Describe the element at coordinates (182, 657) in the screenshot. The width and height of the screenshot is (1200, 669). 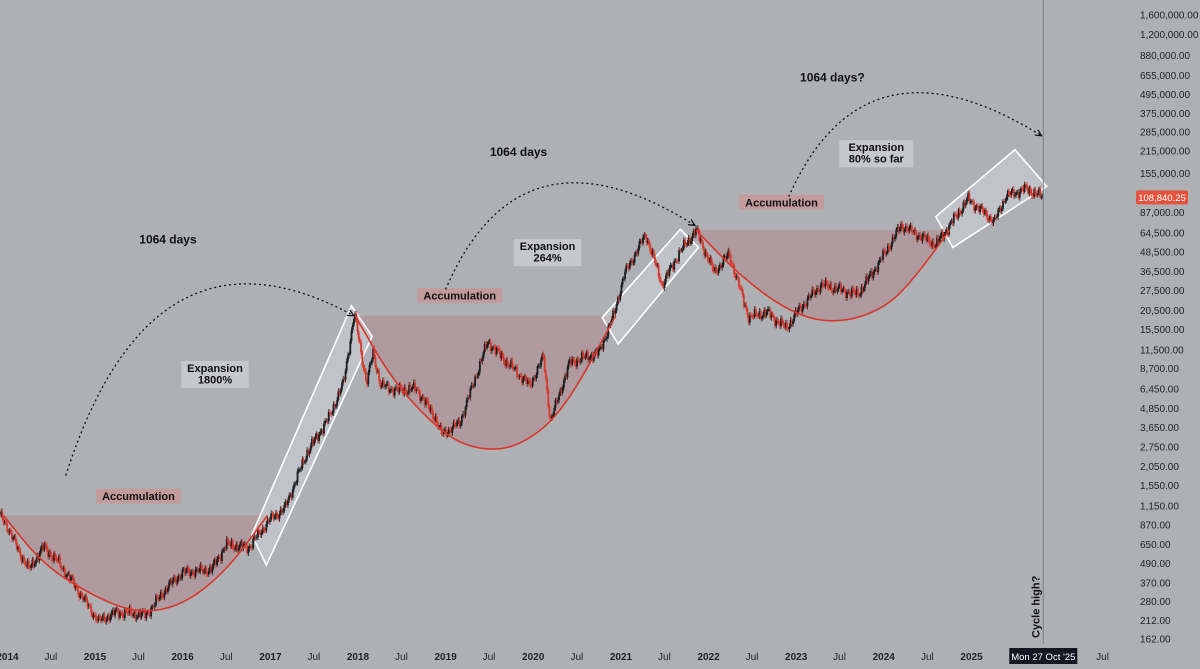
I see `x-tick-label: 2016` at that location.